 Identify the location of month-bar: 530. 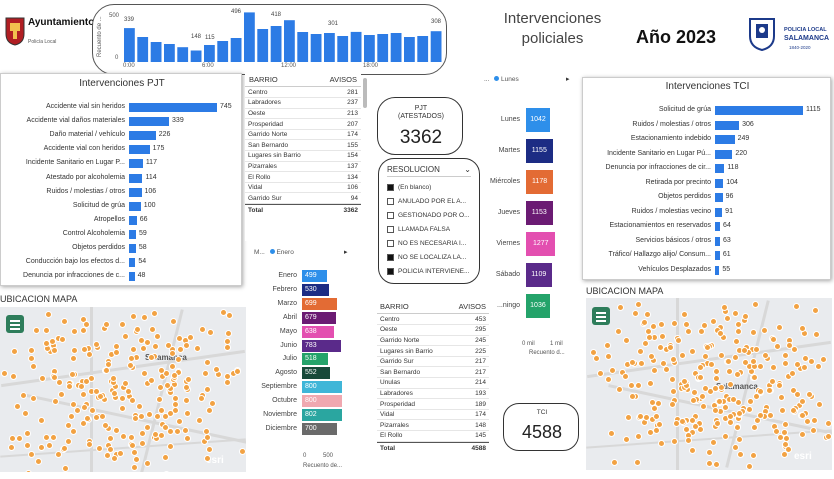
(315, 289).